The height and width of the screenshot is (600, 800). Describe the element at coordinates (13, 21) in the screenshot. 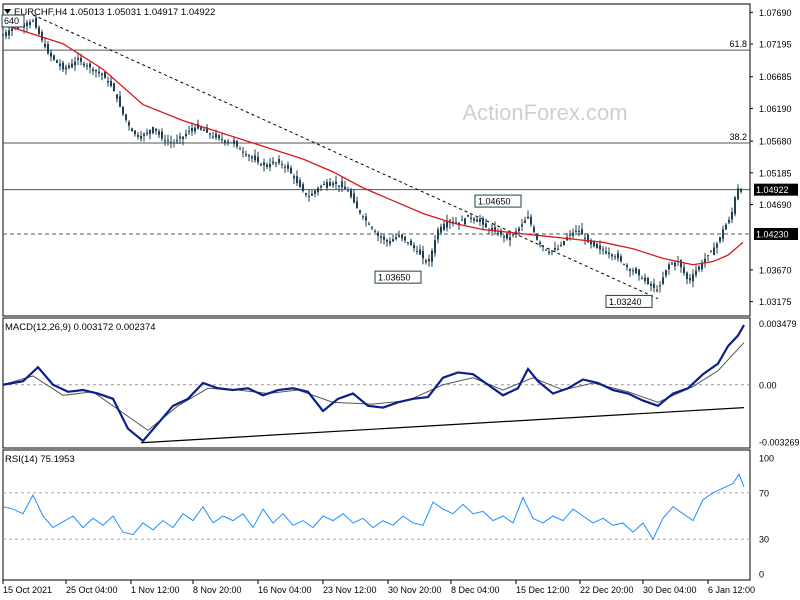

I see `top-left-tag: 640` at that location.